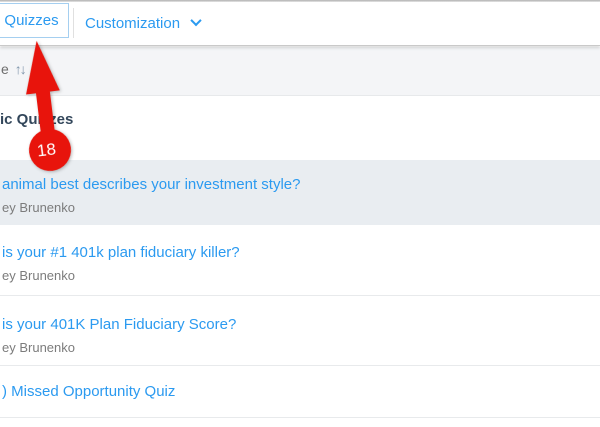 The height and width of the screenshot is (427, 600). I want to click on quiz-title-link: ) Missed Opportunity Quiz, so click(89, 391).